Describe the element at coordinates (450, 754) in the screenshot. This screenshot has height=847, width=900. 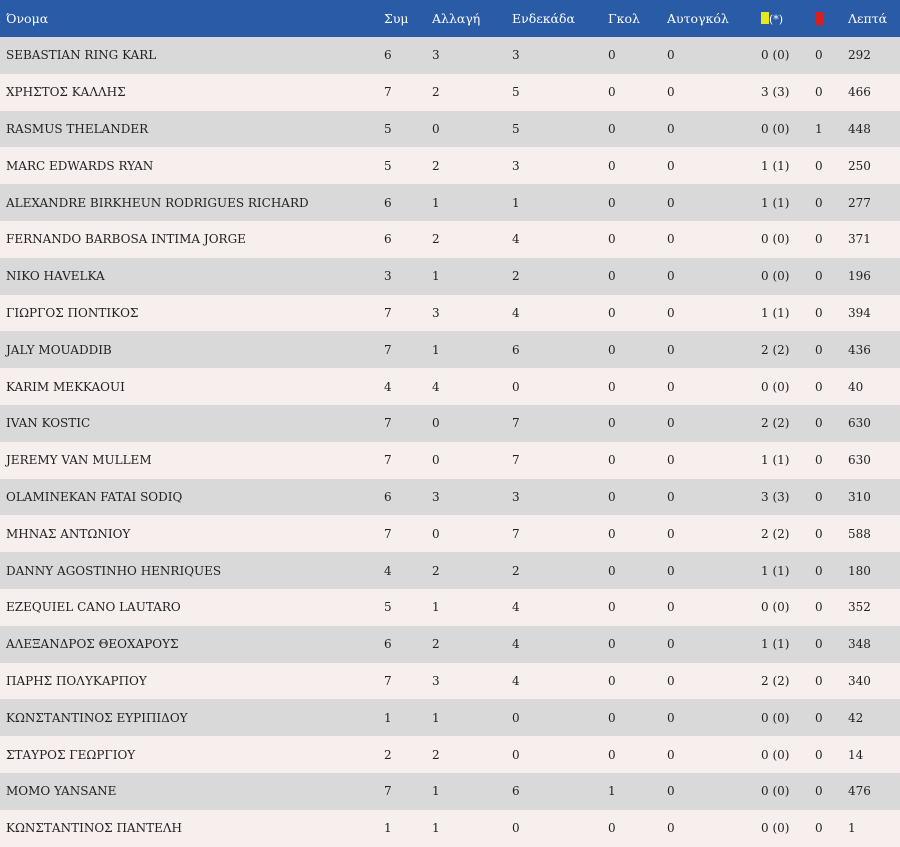
I see `table-row: ΣΤΑΥΡΟΣ ΓΕΩΡΓΙΟΥ 2 2 0 0 0 0 (0) 0 14` at that location.